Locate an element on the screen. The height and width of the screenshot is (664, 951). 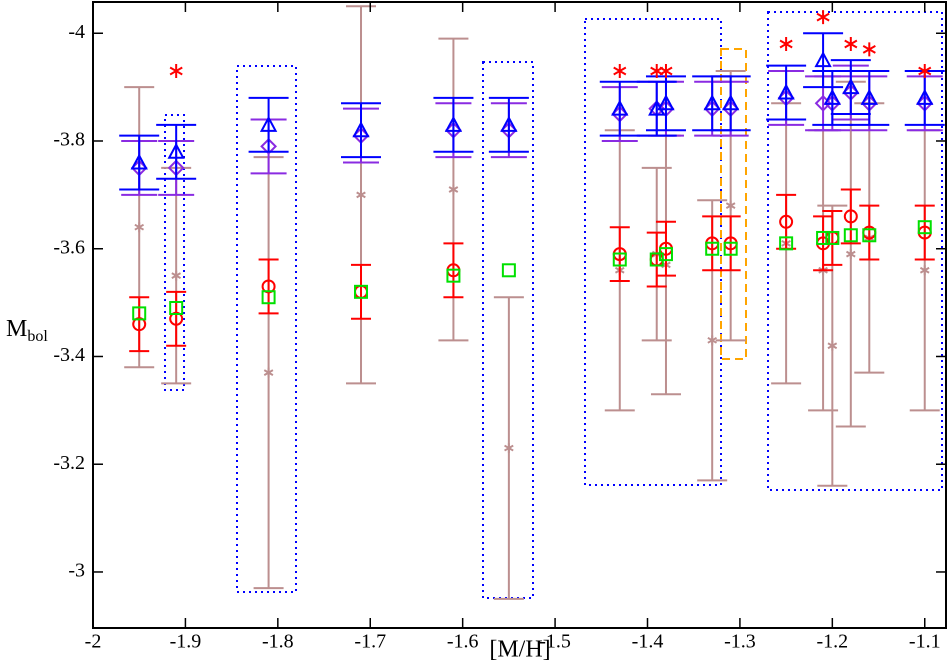
x-tick-label: -1.4 is located at coordinates (648, 642).